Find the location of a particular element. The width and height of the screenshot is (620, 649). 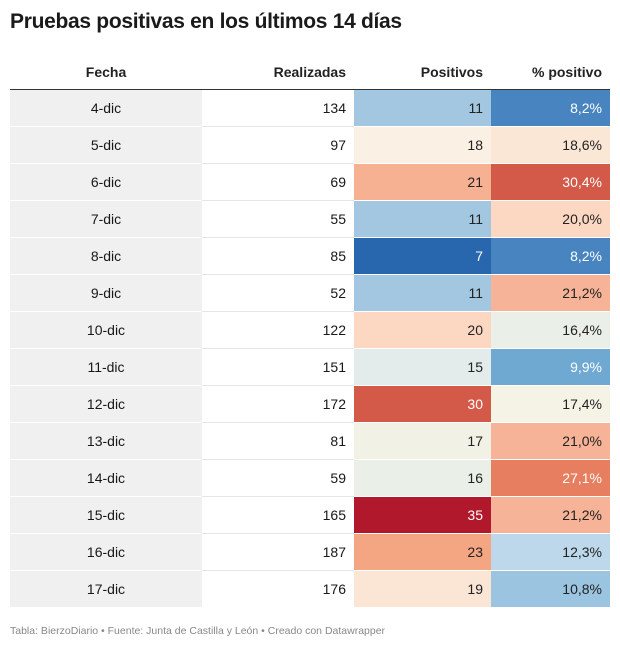

table-row: 9-dic 52 11 21,2% is located at coordinates (310, 293).